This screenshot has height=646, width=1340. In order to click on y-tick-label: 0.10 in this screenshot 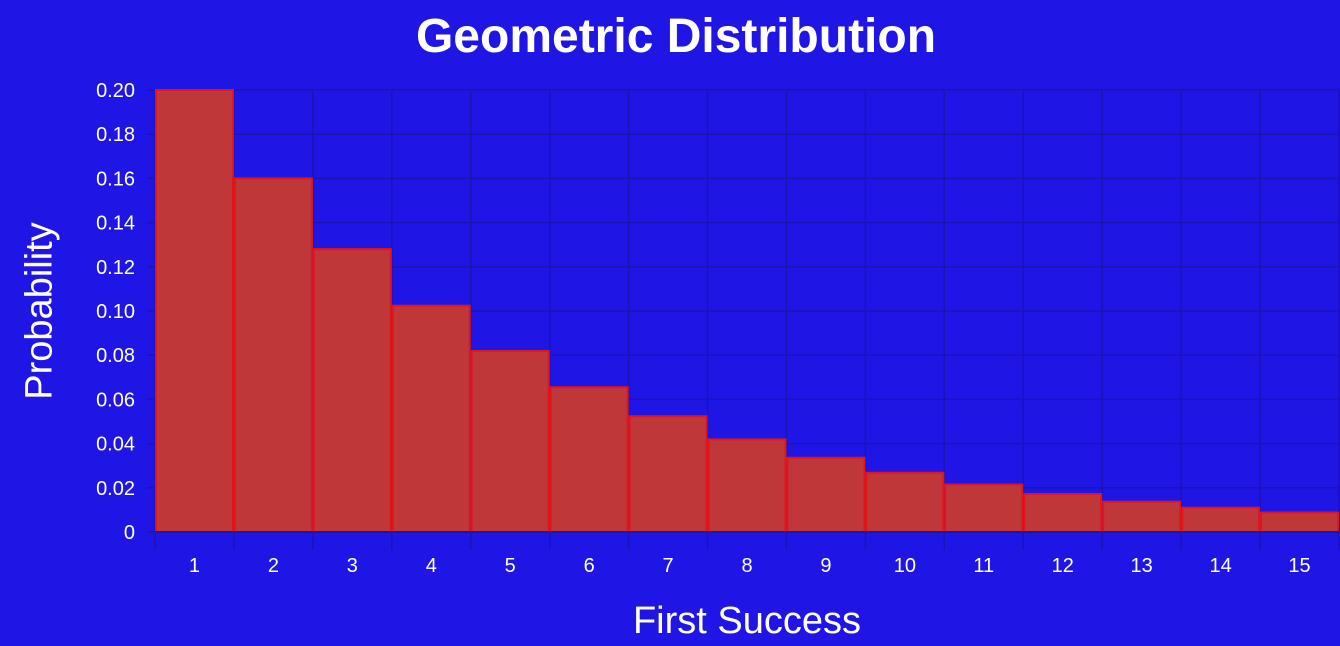, I will do `click(115, 312)`.